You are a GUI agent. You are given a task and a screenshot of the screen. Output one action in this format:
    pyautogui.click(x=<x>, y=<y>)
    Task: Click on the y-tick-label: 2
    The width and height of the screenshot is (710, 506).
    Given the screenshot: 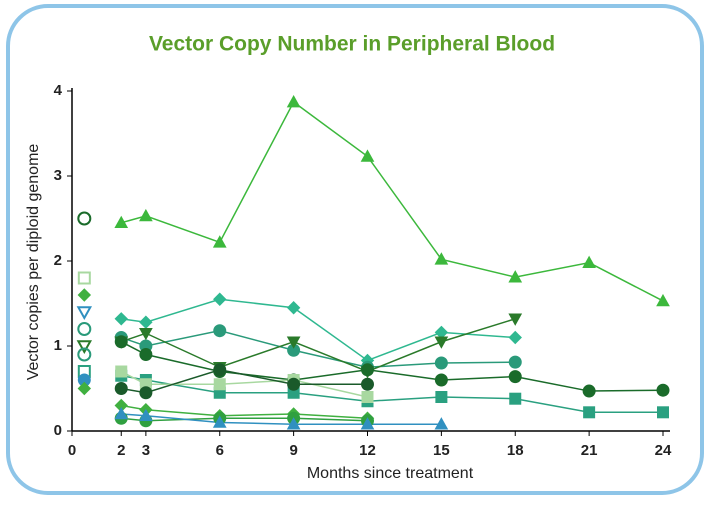 What is the action you would take?
    pyautogui.click(x=58, y=260)
    